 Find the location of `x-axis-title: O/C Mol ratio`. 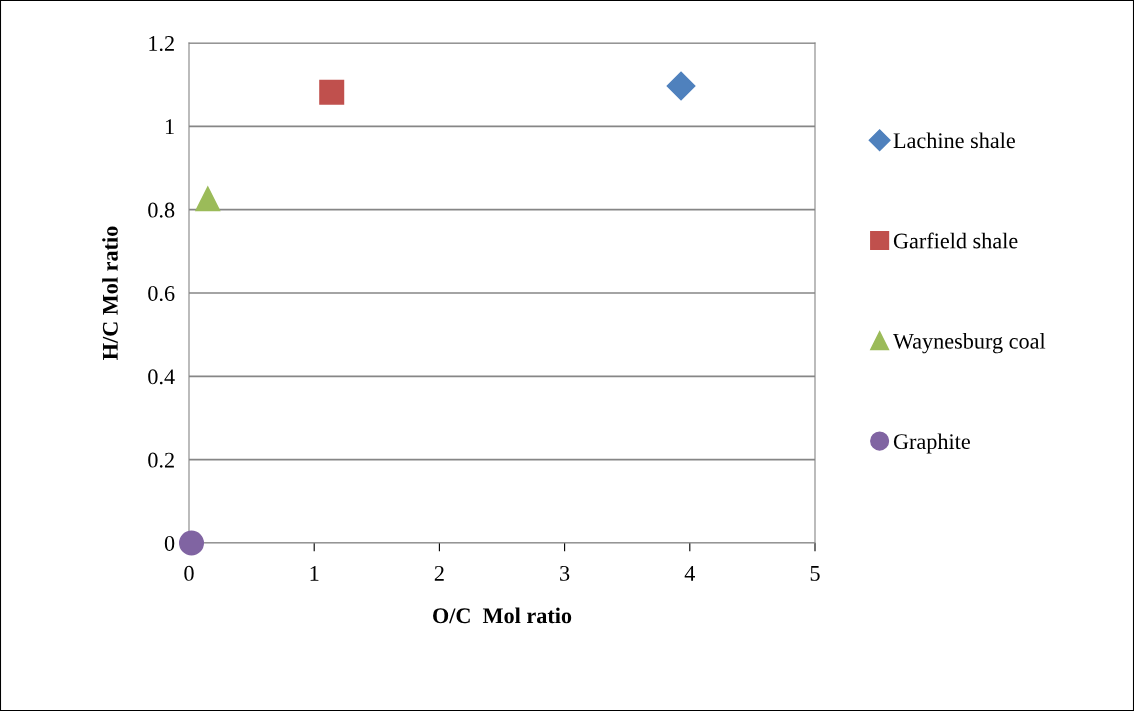

x-axis-title: O/C Mol ratio is located at coordinates (502, 615).